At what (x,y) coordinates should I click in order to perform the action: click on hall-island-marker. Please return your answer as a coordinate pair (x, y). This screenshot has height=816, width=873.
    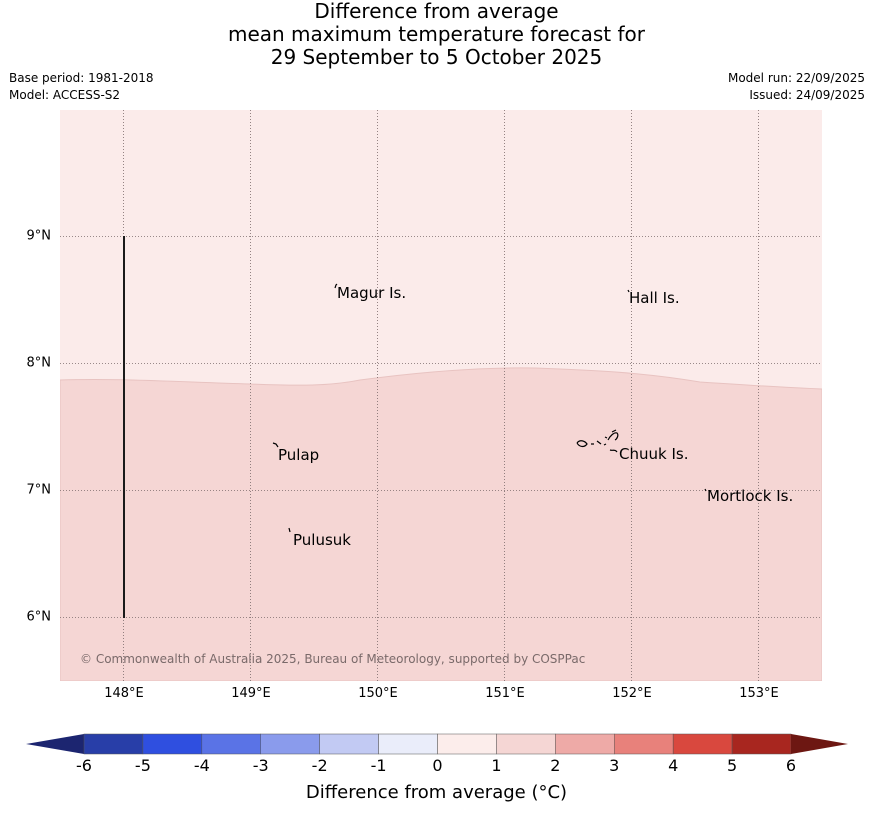
    Looking at the image, I should click on (628, 291).